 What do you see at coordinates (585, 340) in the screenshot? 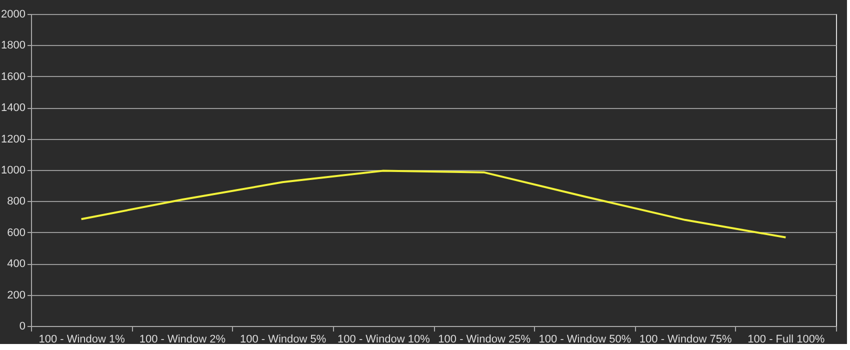
I see `x-tick-label: 100 - Window 50%` at bounding box center [585, 340].